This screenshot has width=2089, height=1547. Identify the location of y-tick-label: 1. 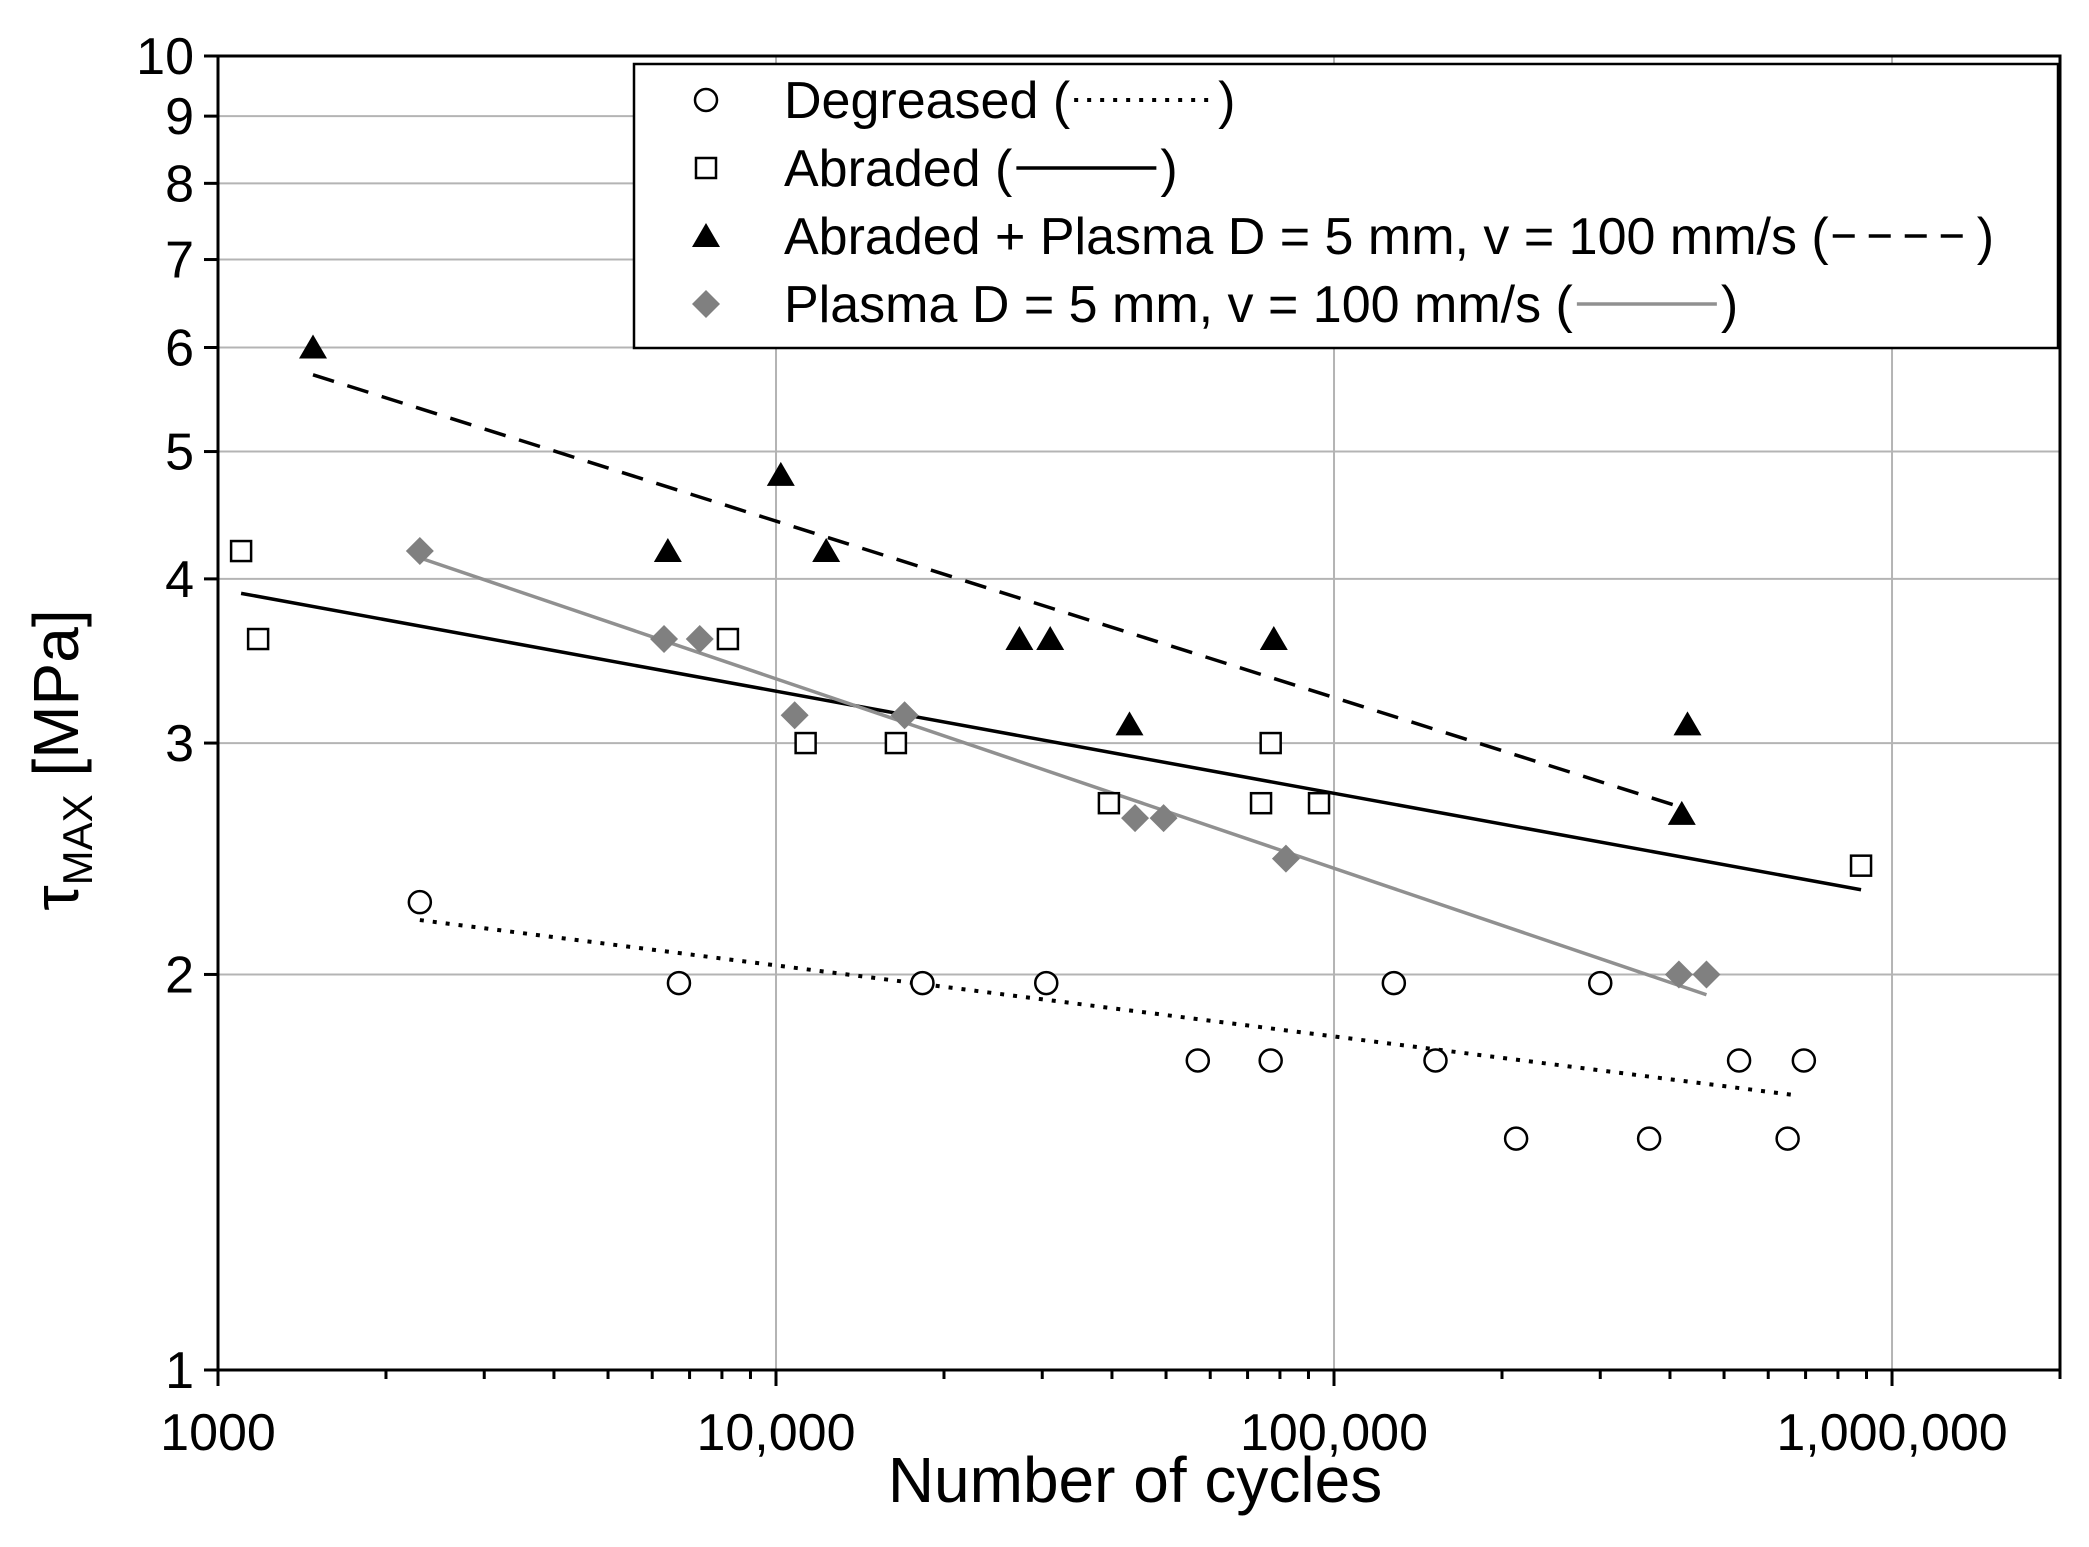
(179, 1371).